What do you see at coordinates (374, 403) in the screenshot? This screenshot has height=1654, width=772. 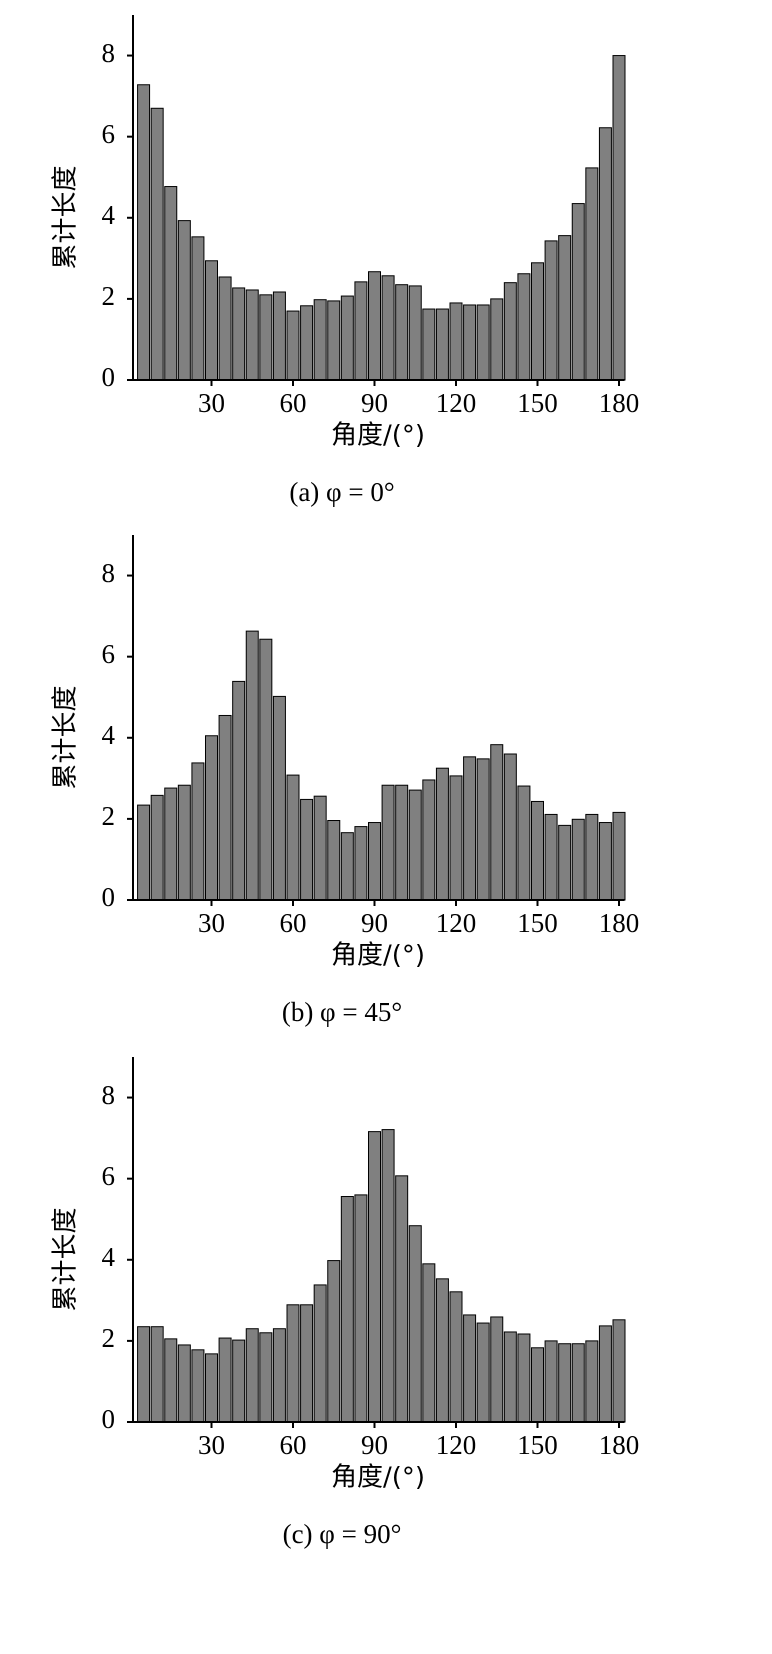 I see `x-tick-label: 90` at bounding box center [374, 403].